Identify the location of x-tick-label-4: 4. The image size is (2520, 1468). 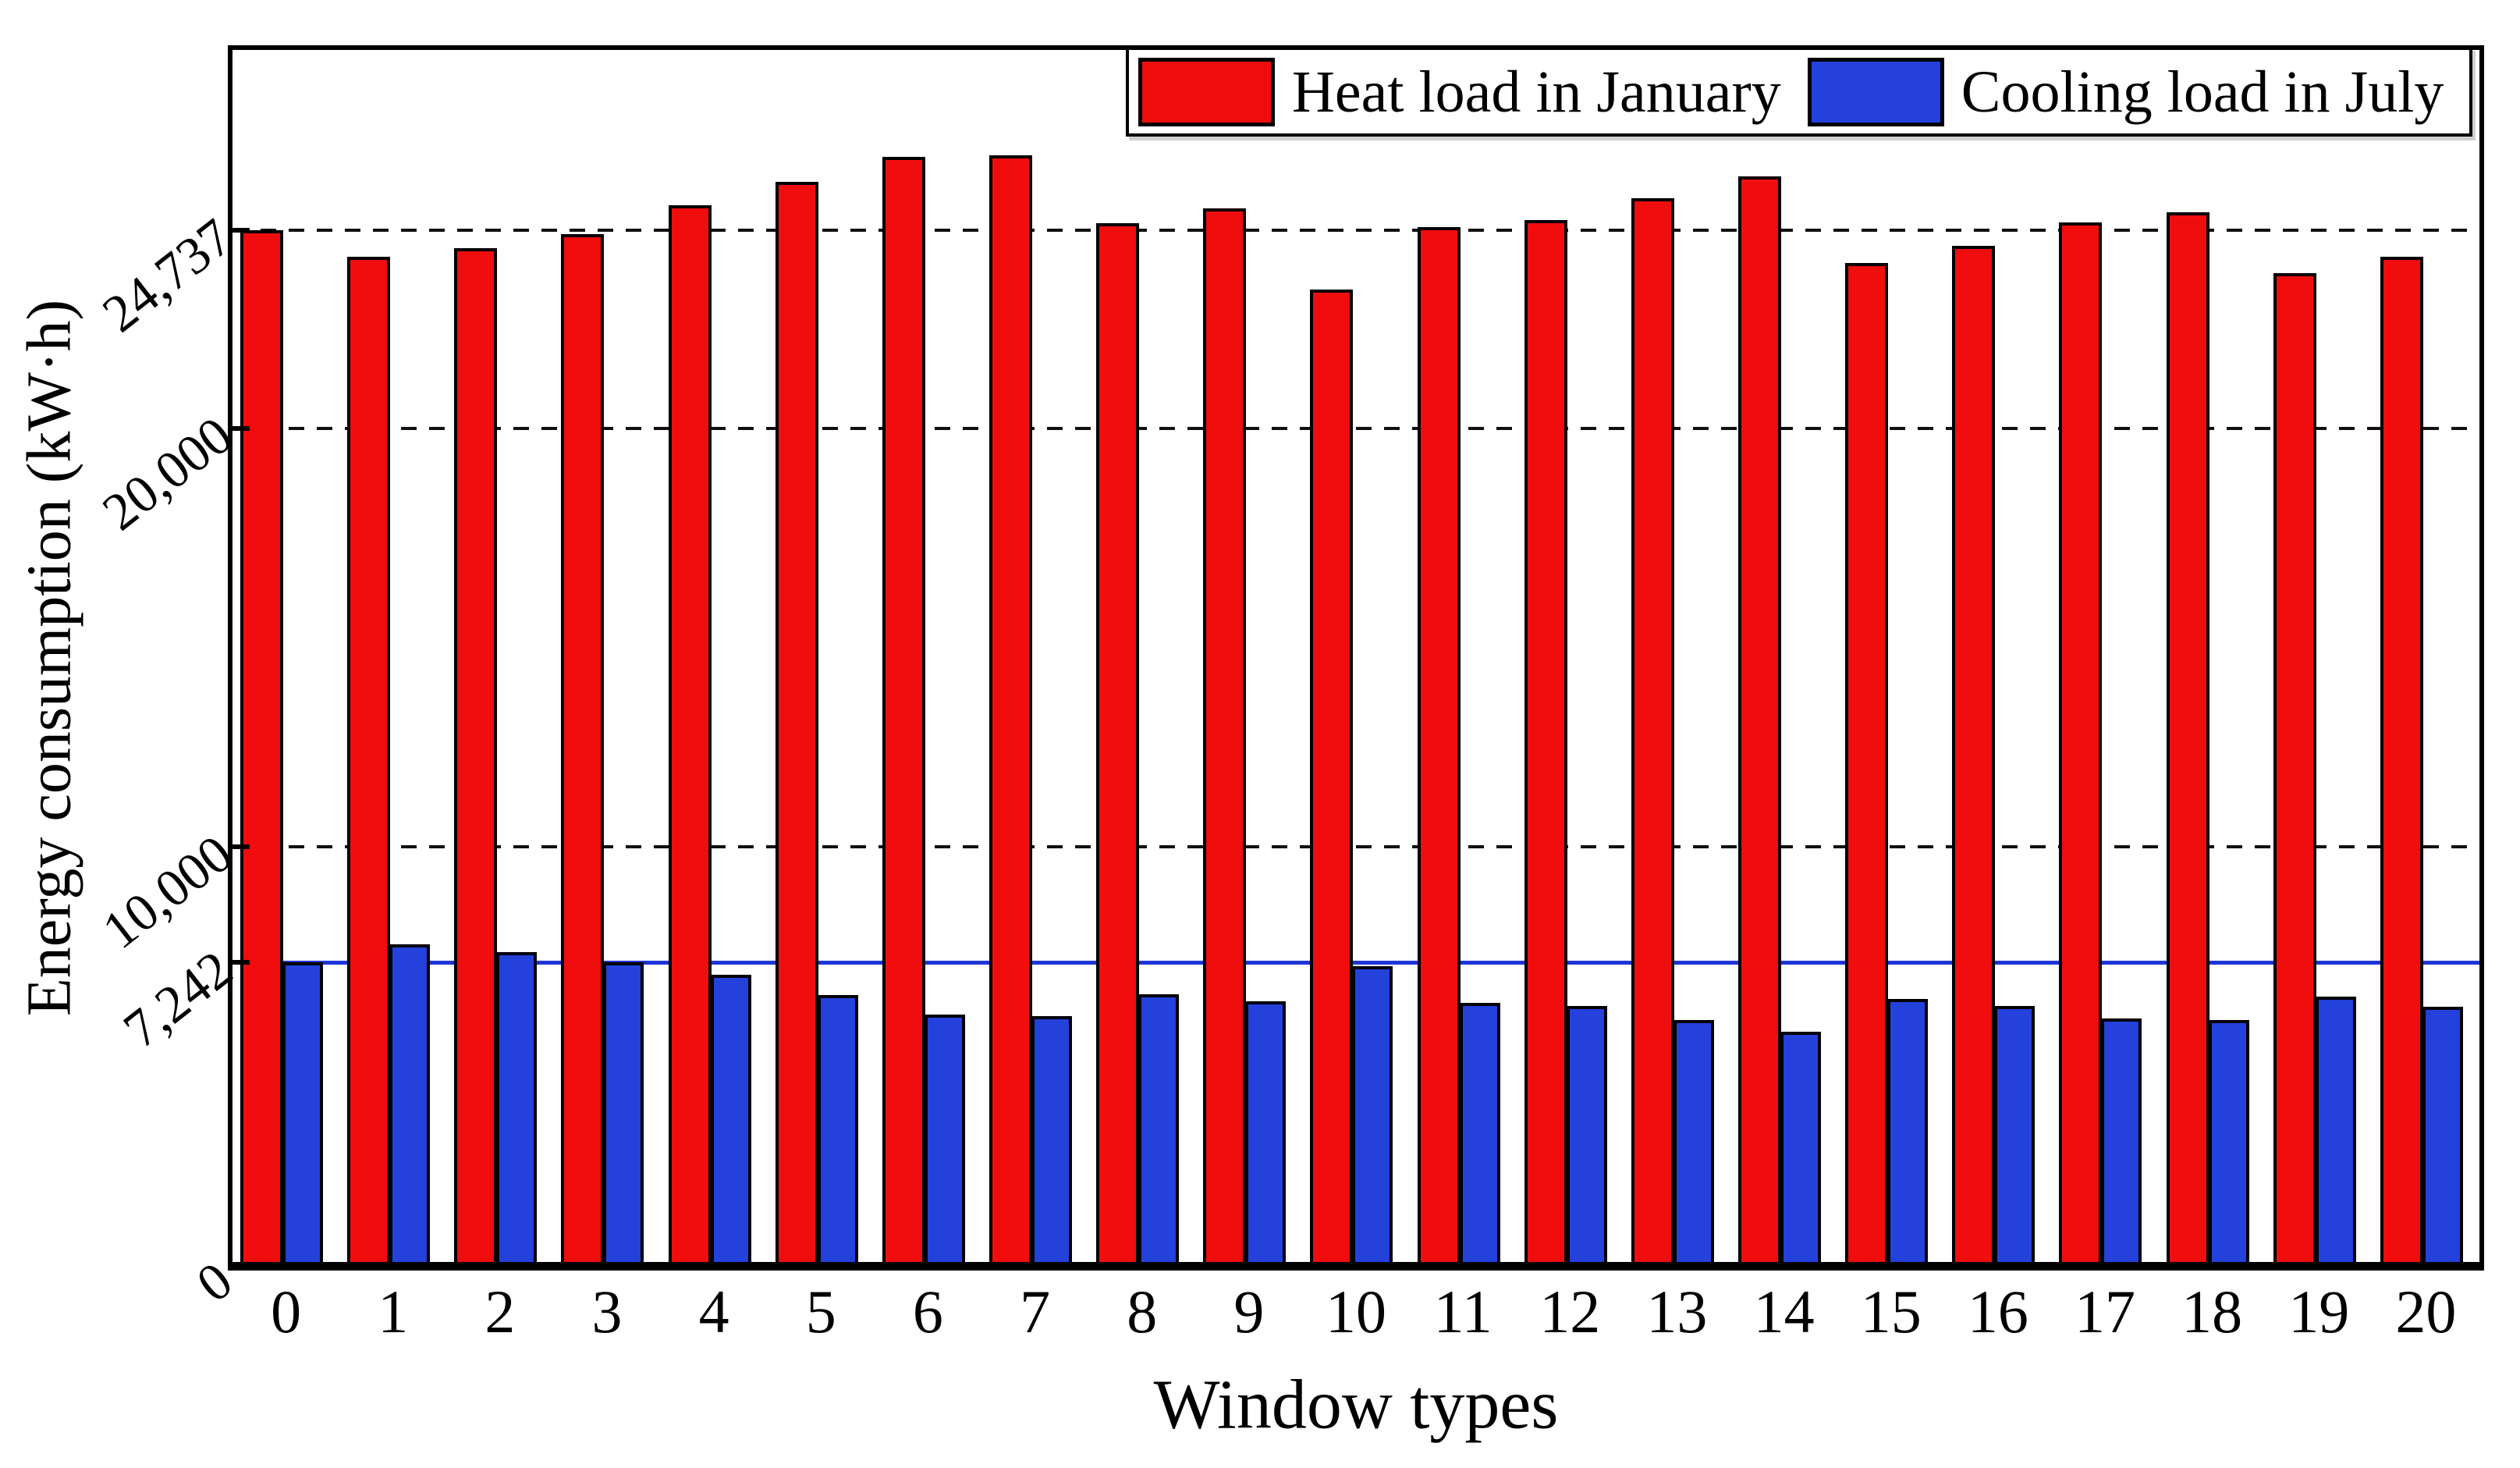
(714, 1311).